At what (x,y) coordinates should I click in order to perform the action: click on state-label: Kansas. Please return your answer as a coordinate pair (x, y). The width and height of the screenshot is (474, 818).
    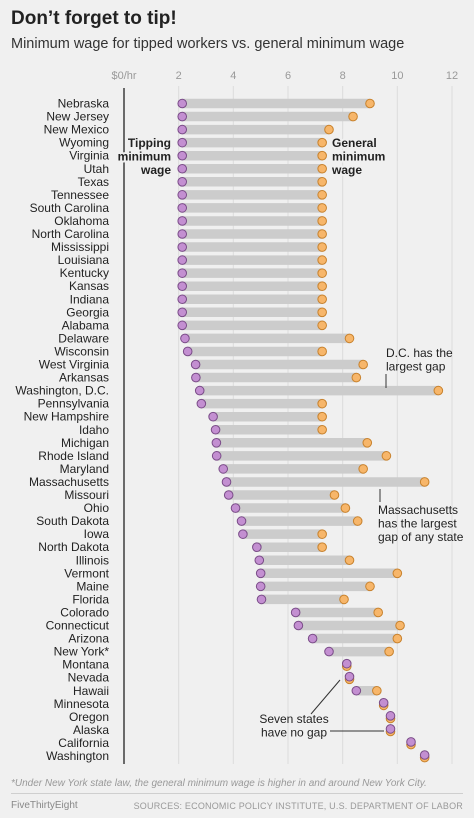
    Looking at the image, I should click on (89, 286).